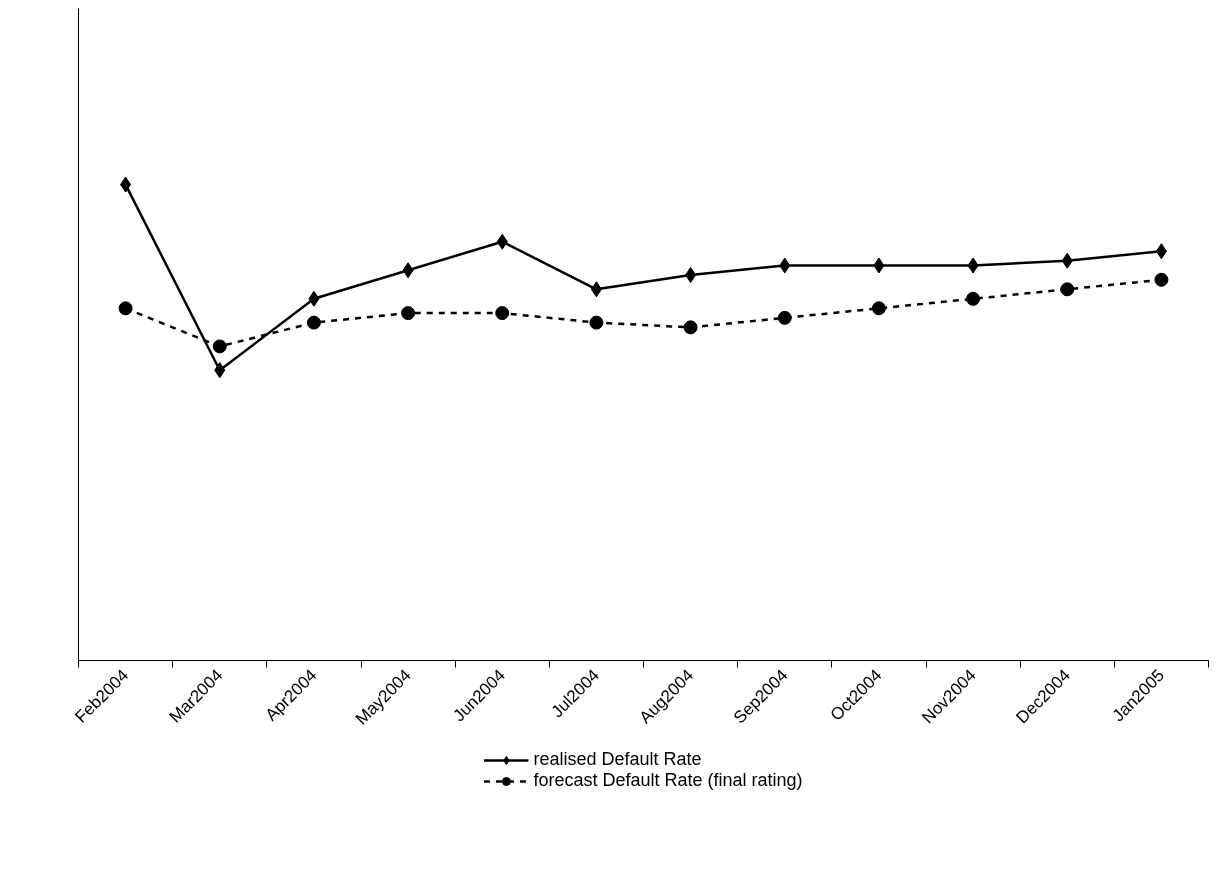 The height and width of the screenshot is (888, 1225). Describe the element at coordinates (668, 780) in the screenshot. I see `legend-label: forecast Default Rate (final rating)` at that location.